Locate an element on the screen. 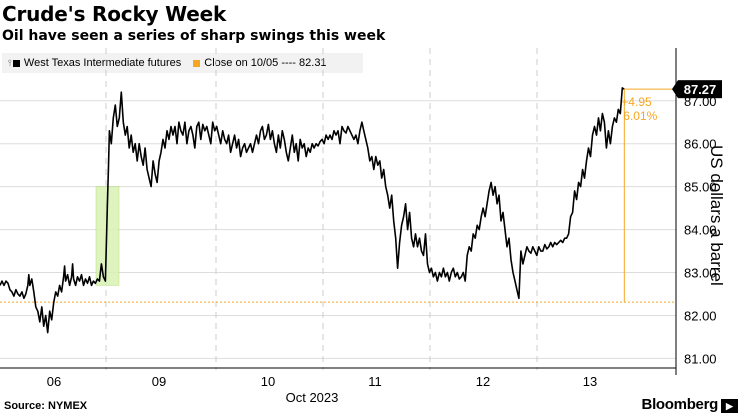  y-axis-label: US dollars a barrel is located at coordinates (716, 215).